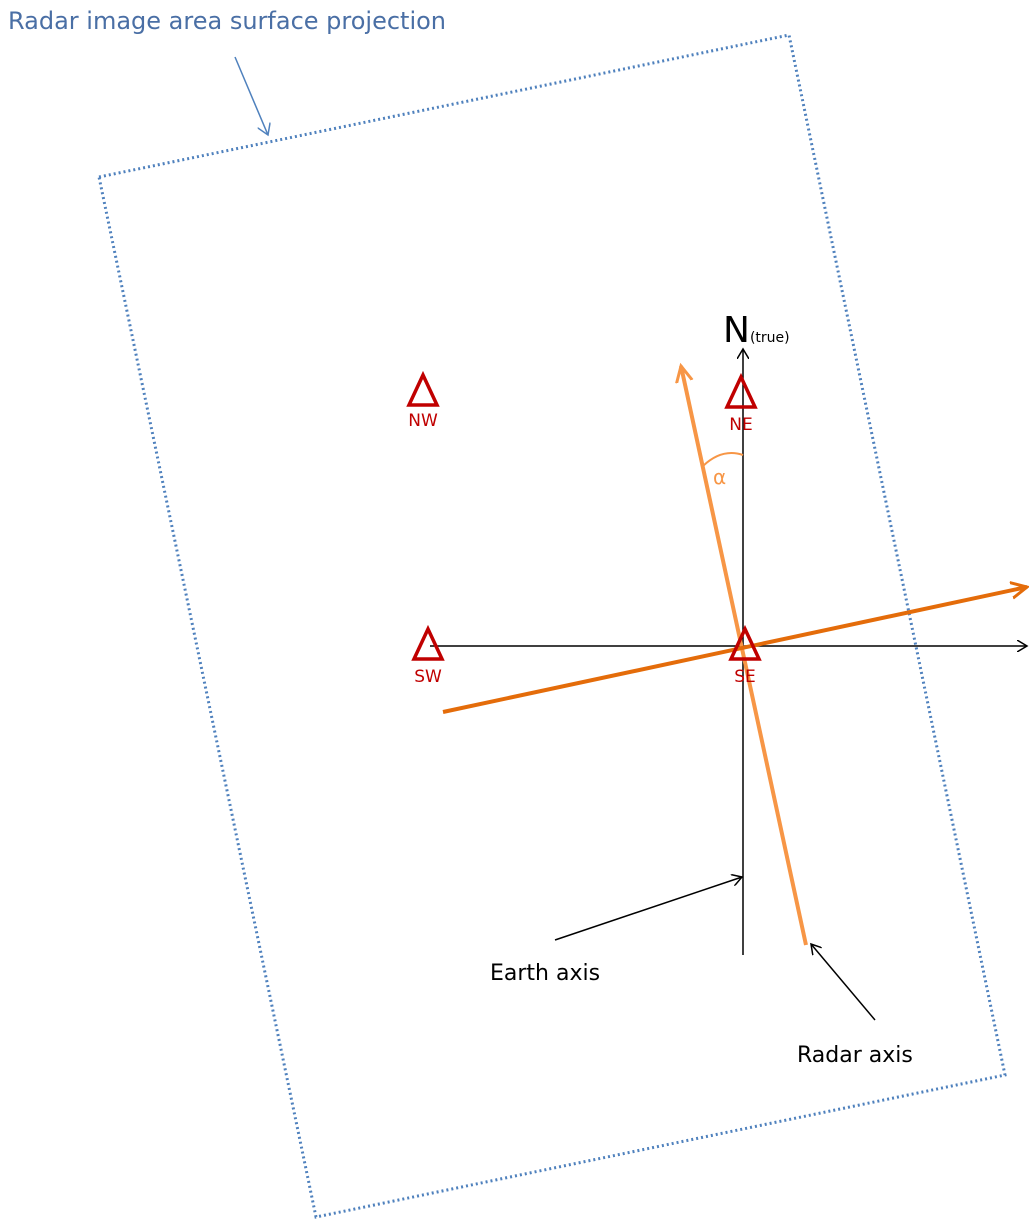  I want to click on radar-axis, so click(744, 656).